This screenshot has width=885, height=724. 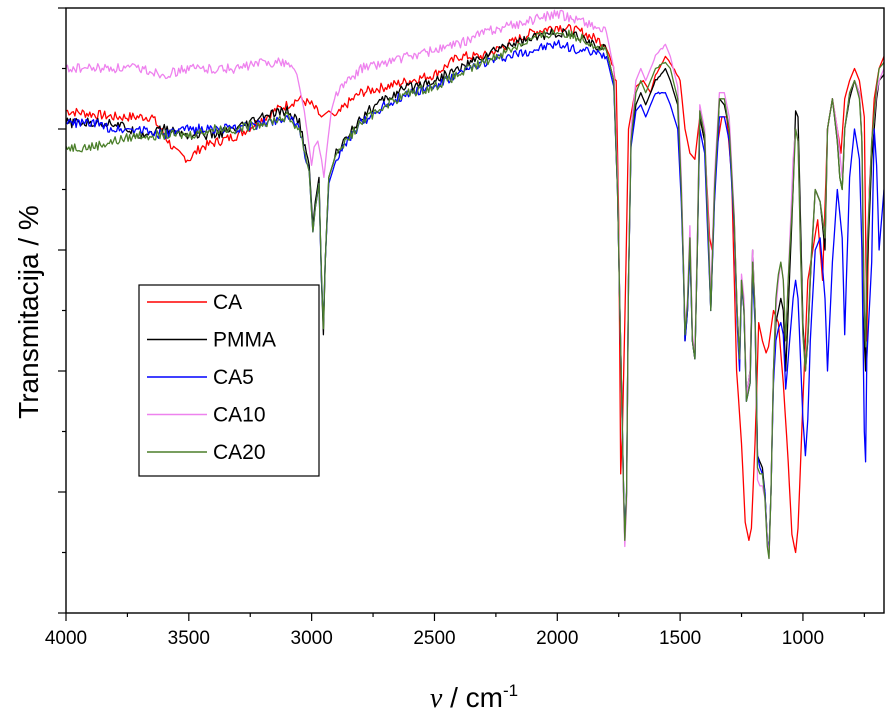 I want to click on legend-label-pmma: PMMA, so click(x=244, y=340).